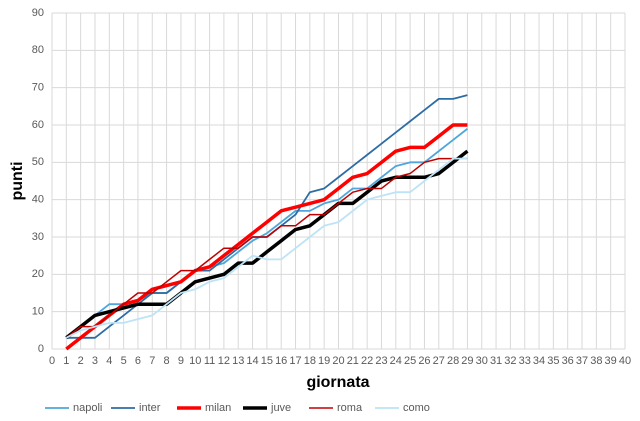 The image size is (640, 421). What do you see at coordinates (453, 361) in the screenshot?
I see `x-tick-label: 28` at bounding box center [453, 361].